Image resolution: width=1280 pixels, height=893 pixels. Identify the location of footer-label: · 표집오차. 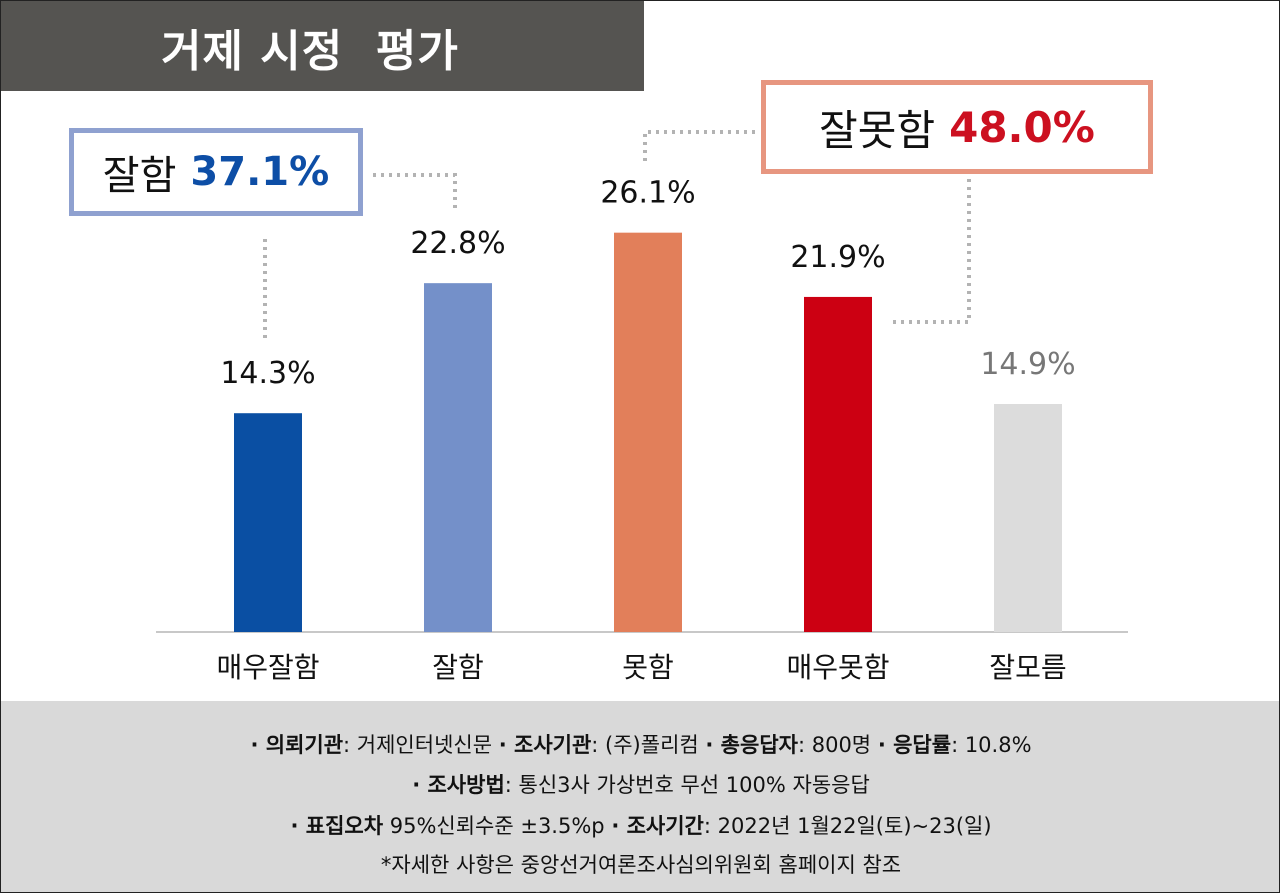
(337, 826).